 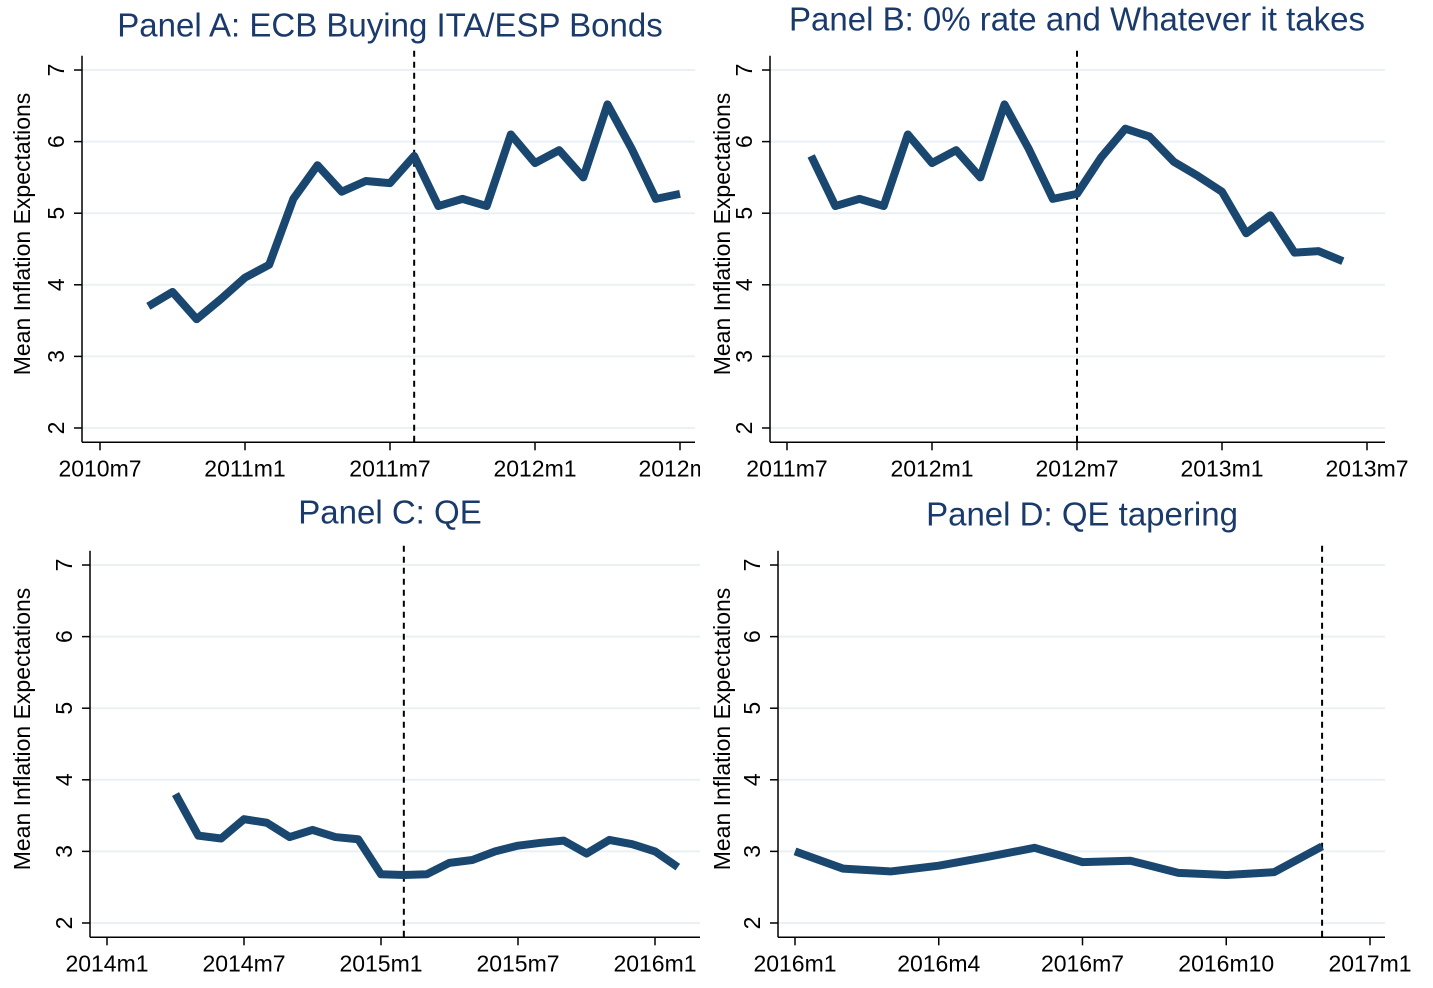 What do you see at coordinates (1082, 963) in the screenshot?
I see `x-tick-label: 2016m7` at bounding box center [1082, 963].